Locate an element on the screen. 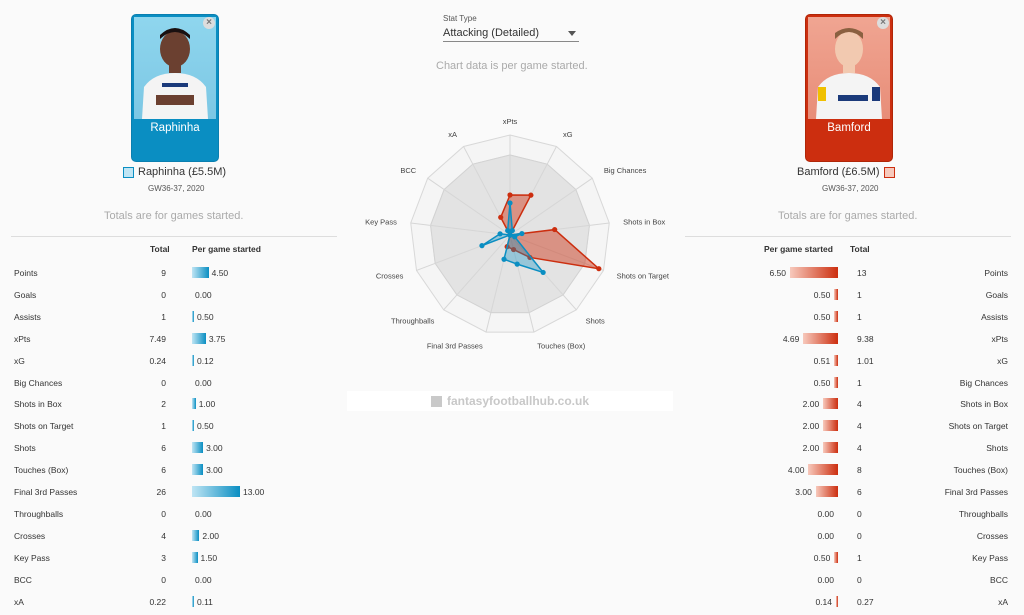 The height and width of the screenshot is (615, 1024). stat-name: Crosses is located at coordinates (992, 535).